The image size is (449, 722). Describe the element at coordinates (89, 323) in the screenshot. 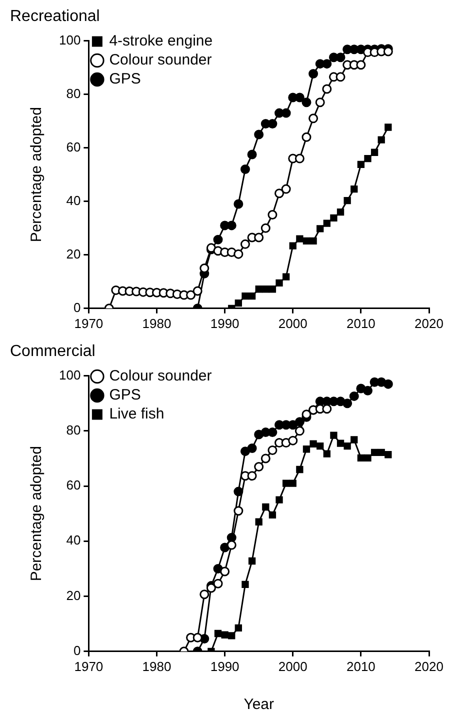

I see `x-tick-label: 1970` at that location.